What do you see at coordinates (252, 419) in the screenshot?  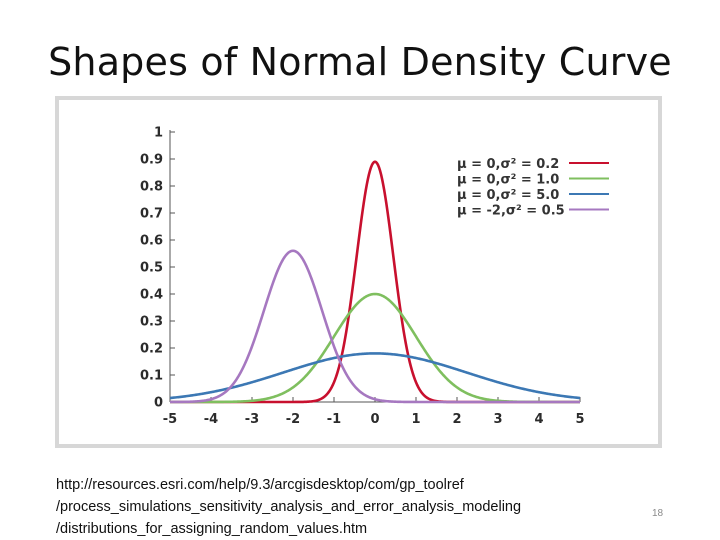 I see `x-tick-label: -3` at bounding box center [252, 419].